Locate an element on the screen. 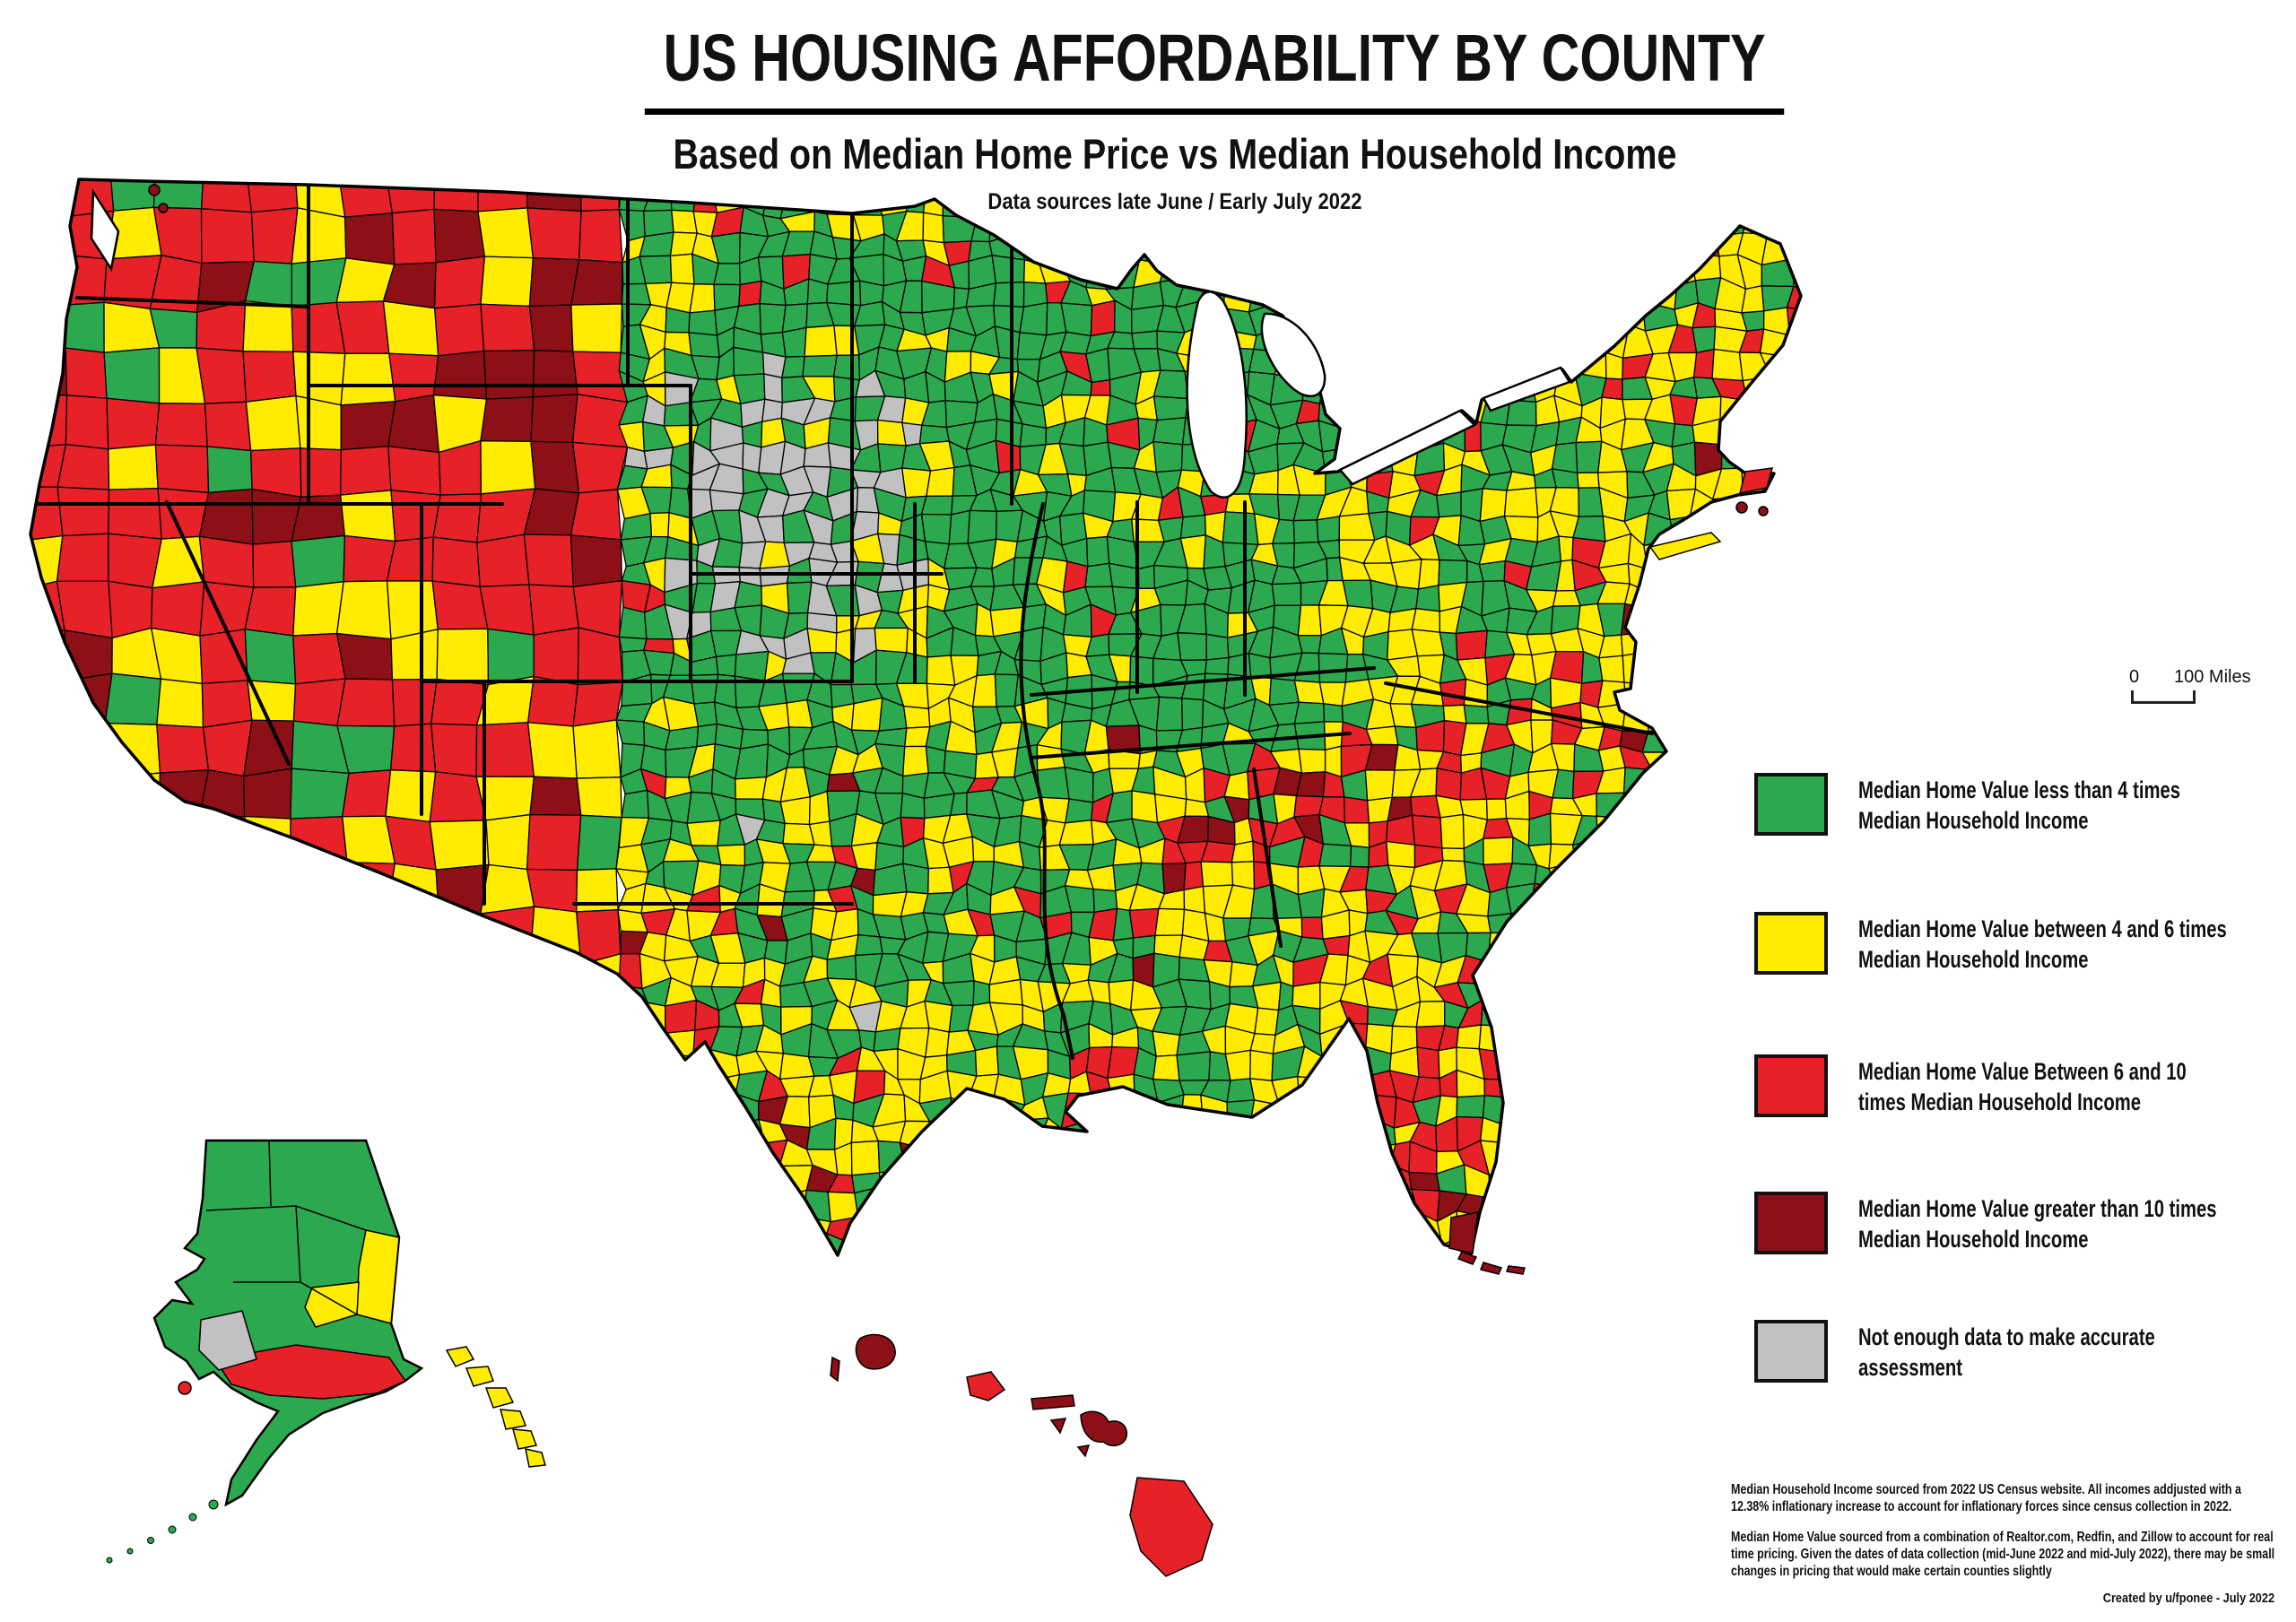 The height and width of the screenshot is (1622, 2296). hawaii-inset-map is located at coordinates (1021, 1455).